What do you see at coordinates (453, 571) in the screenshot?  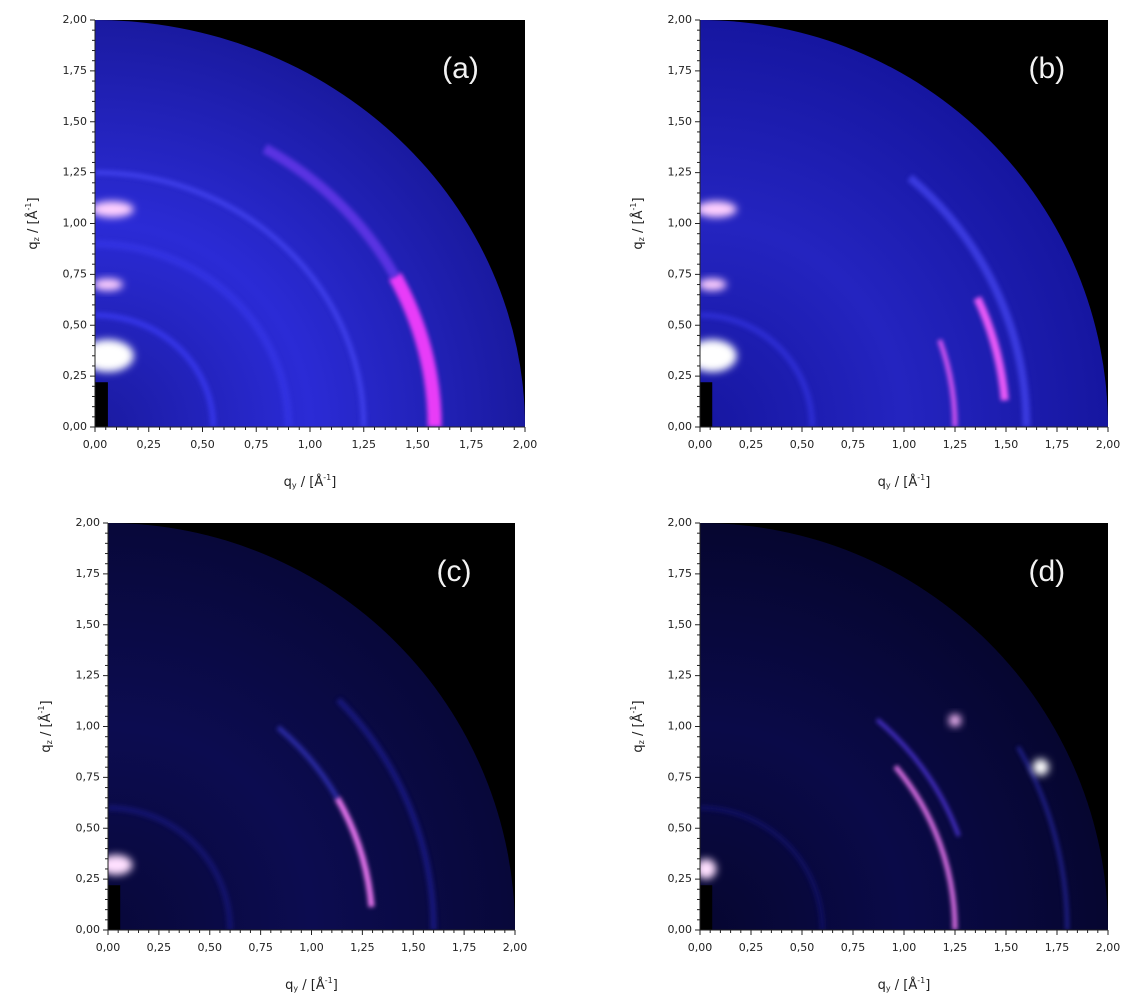 I see `panel-label: (c)` at bounding box center [453, 571].